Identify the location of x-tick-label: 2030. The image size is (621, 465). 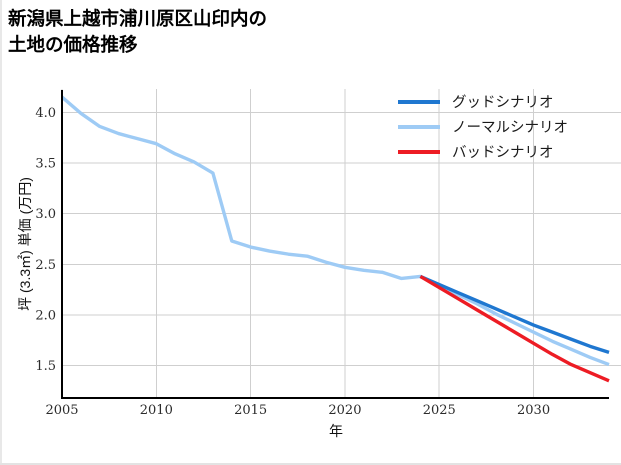
(533, 410).